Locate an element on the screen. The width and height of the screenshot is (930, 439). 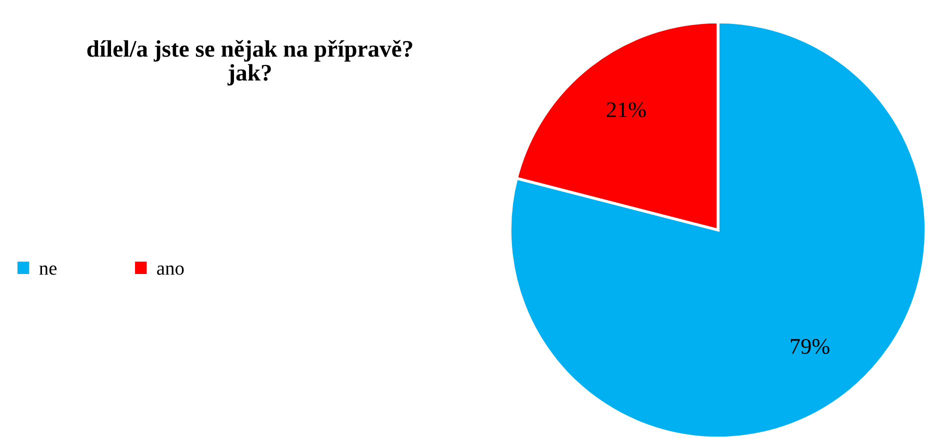
legend-label: ne is located at coordinates (48, 270).